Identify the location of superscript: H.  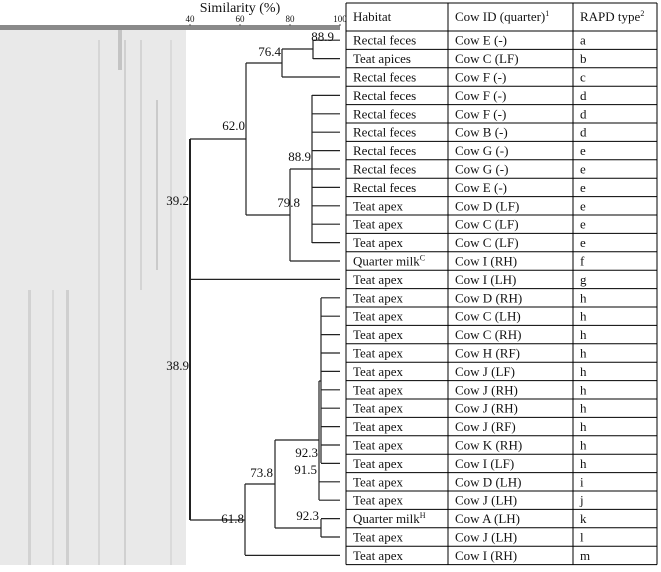
(423, 515).